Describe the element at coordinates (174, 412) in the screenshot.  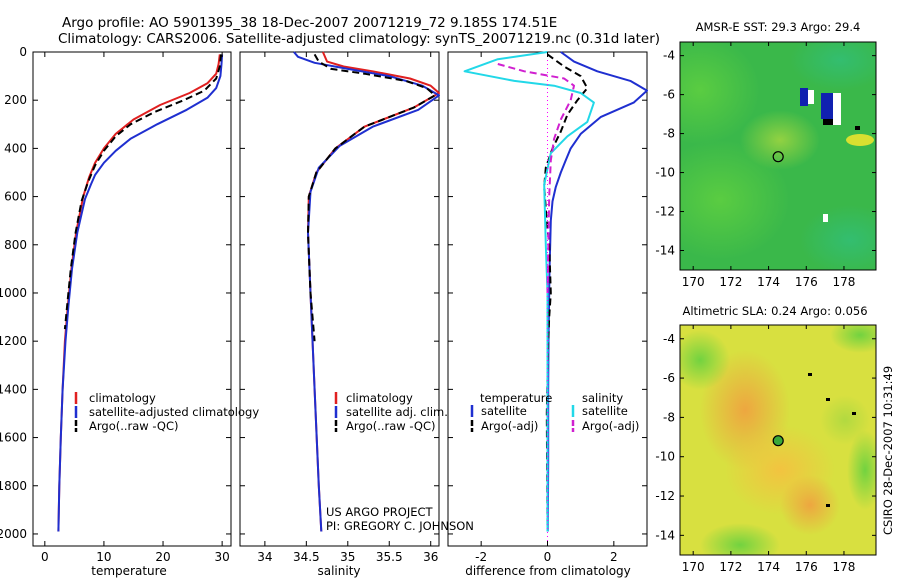
I see `legend-label-satellite: satellite-adjusted climatology` at that location.